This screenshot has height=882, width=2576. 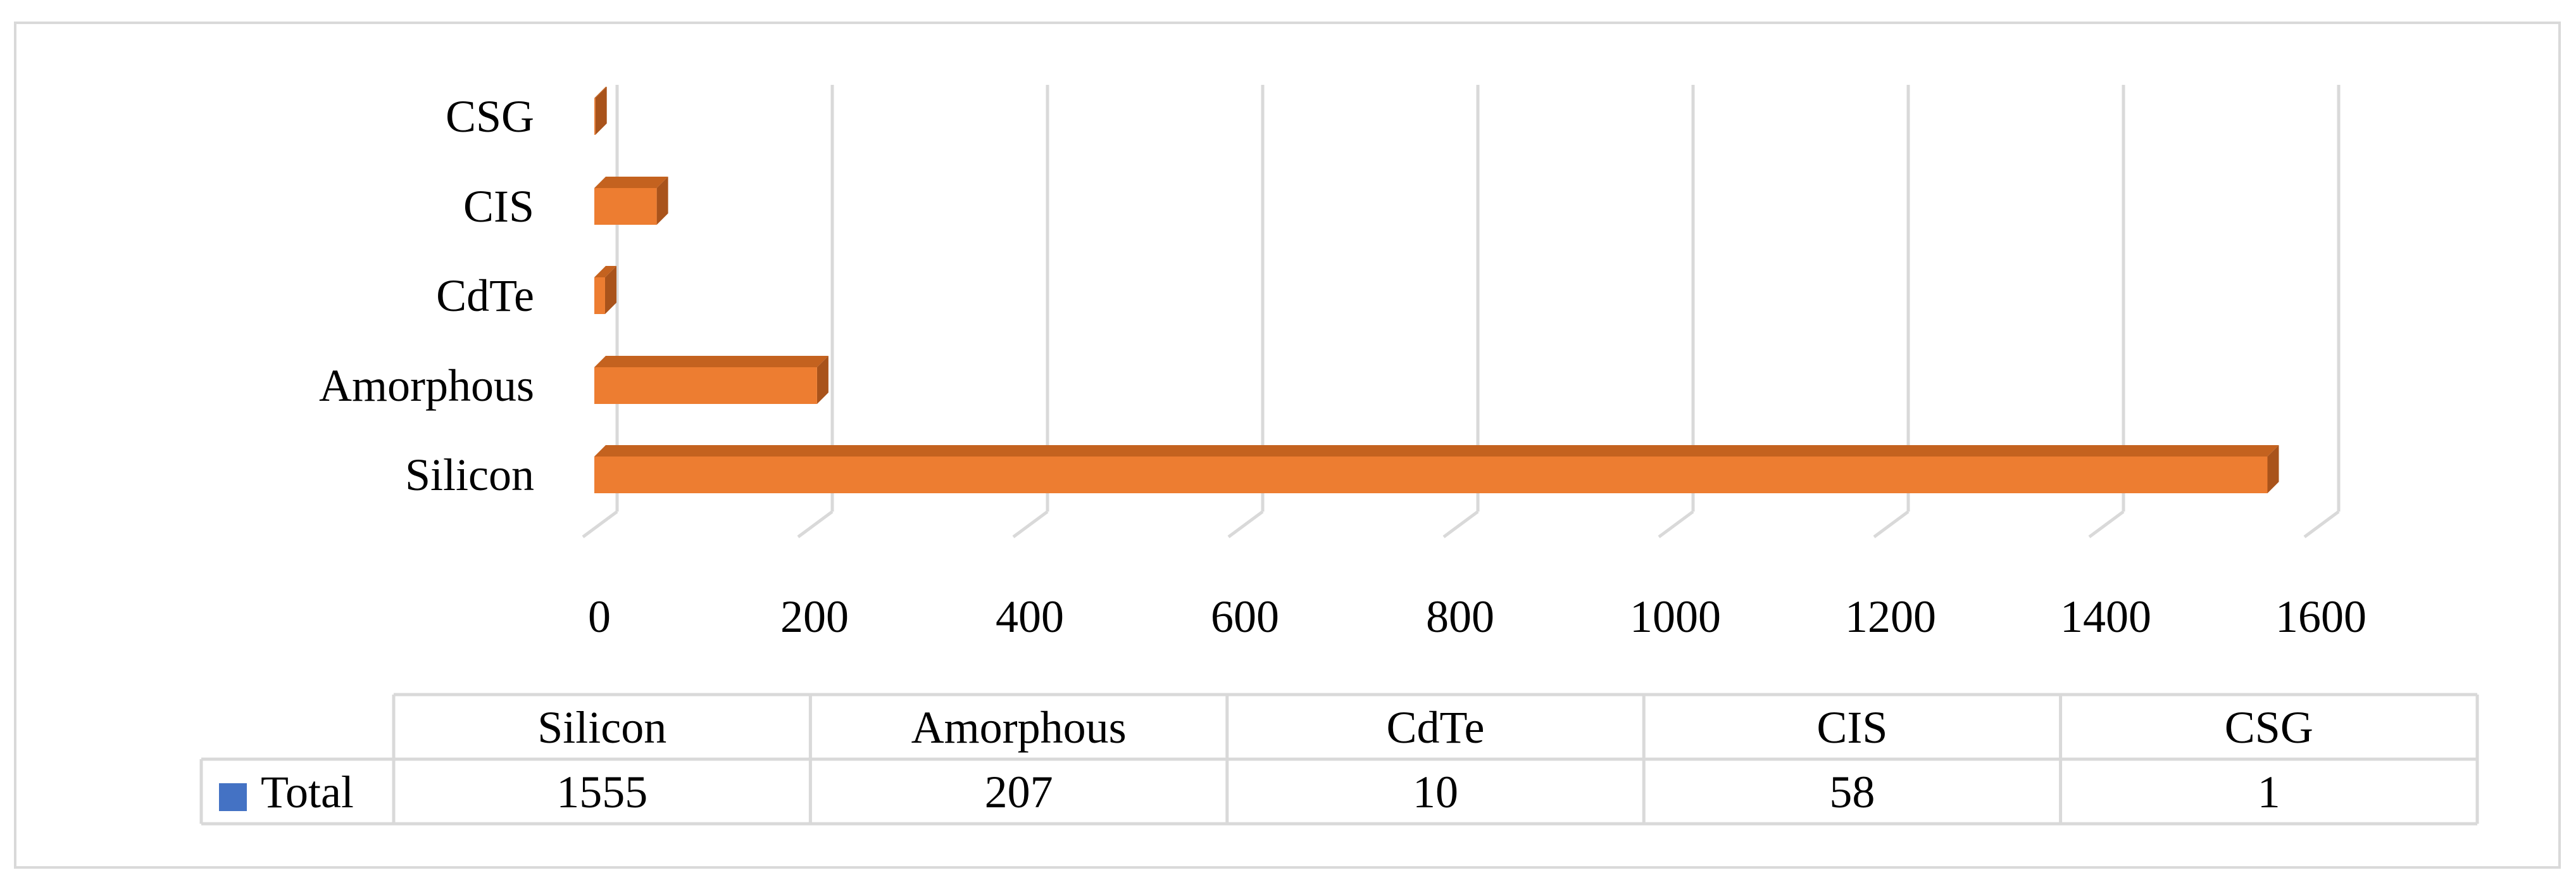 I want to click on bar-top-amorphous, so click(x=711, y=361).